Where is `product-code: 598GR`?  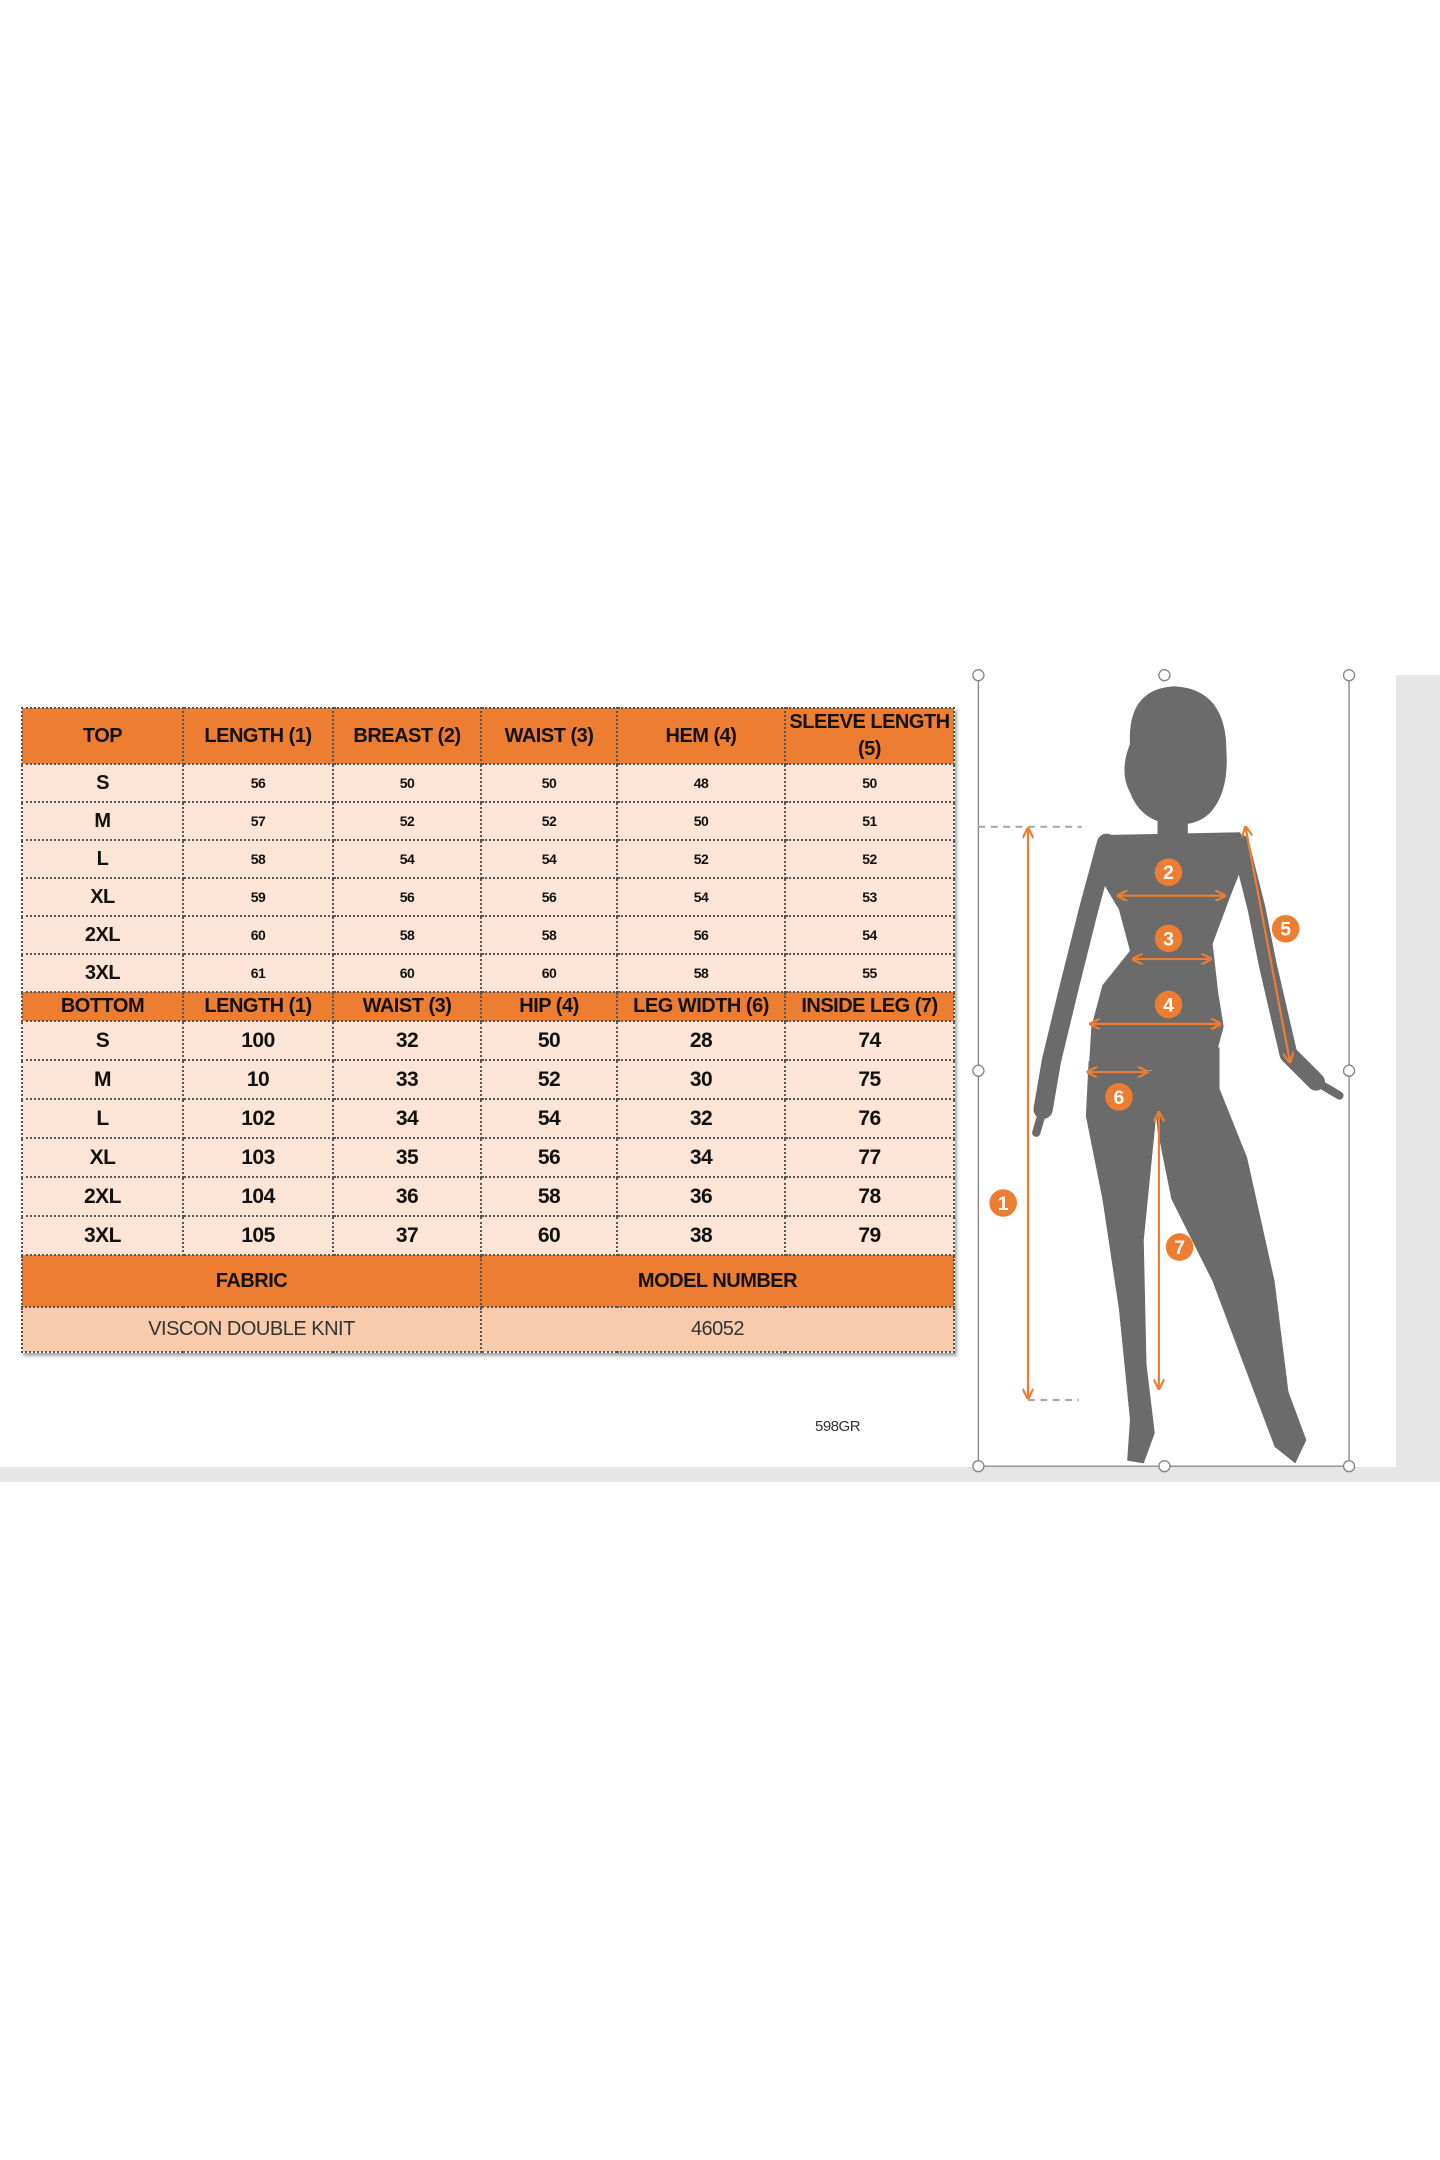 product-code: 598GR is located at coordinates (838, 1426).